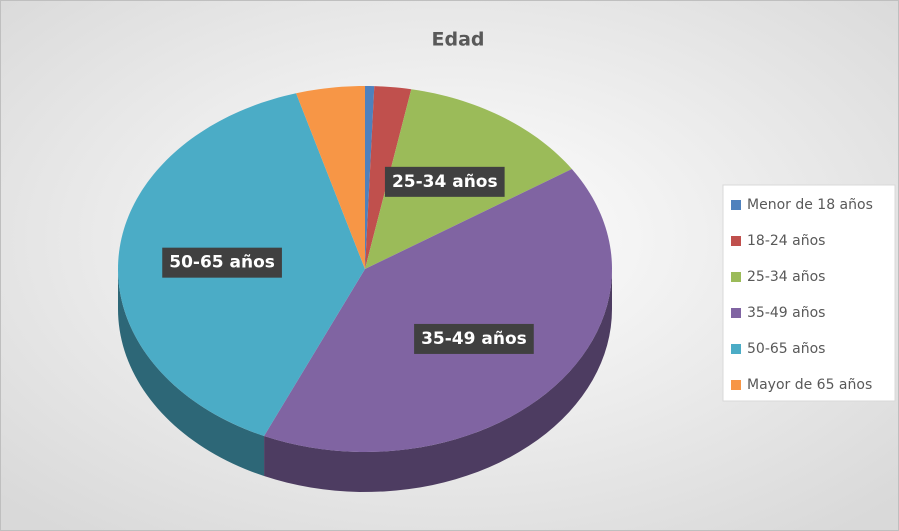 The width and height of the screenshot is (899, 531). I want to click on legend-label: 50-65 años, so click(786, 349).